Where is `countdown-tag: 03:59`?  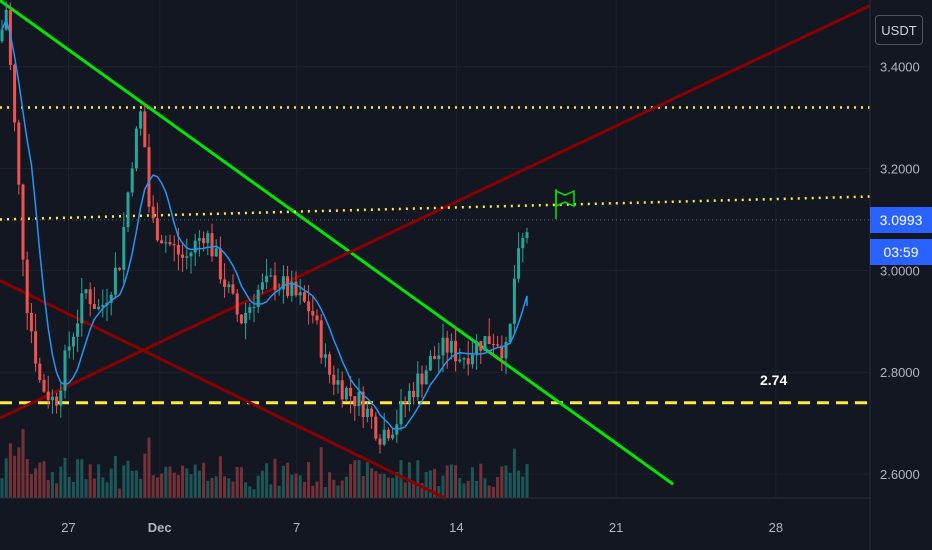 countdown-tag: 03:59 is located at coordinates (901, 251).